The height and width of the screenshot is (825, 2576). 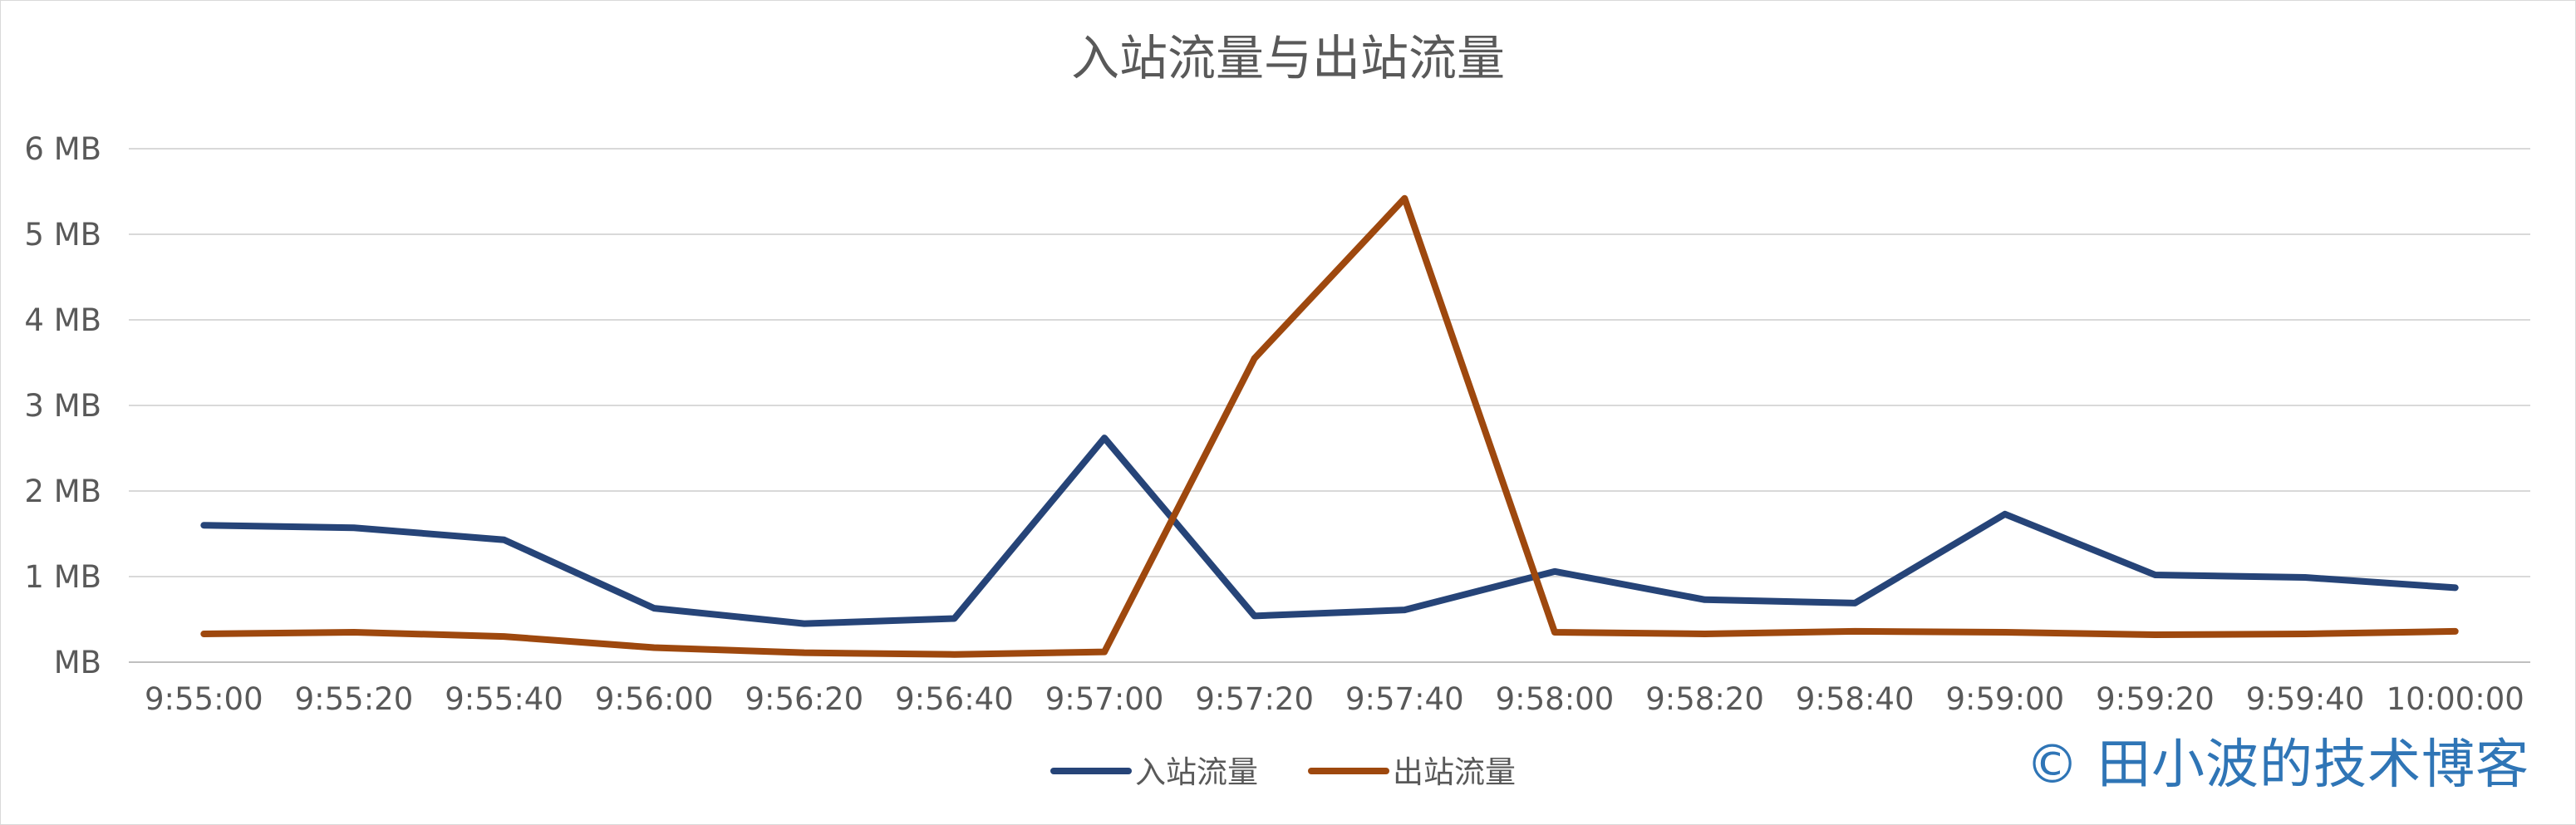 What do you see at coordinates (804, 699) in the screenshot?
I see `x-tick-label: 9:56:20` at bounding box center [804, 699].